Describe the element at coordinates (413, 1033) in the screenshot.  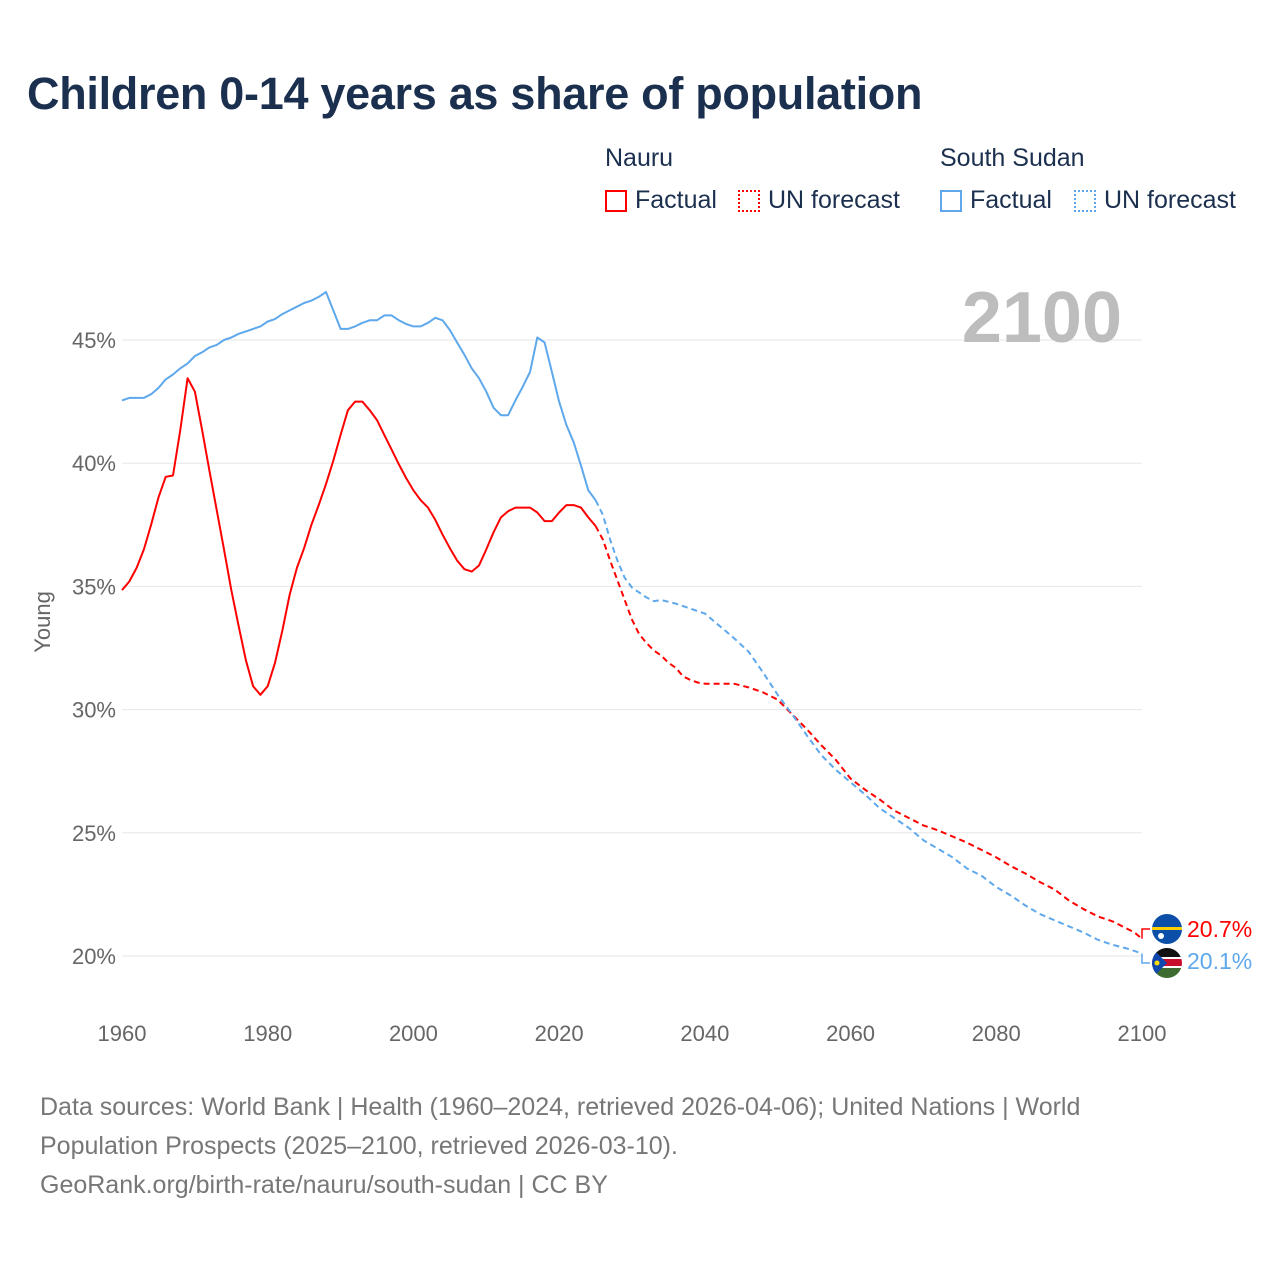
I see `x-tick-label: 2000` at that location.